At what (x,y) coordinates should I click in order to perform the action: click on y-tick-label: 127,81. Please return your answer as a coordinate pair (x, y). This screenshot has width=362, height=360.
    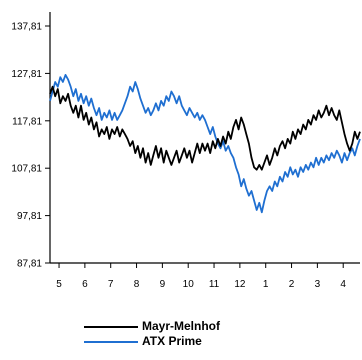
    Looking at the image, I should click on (26, 74).